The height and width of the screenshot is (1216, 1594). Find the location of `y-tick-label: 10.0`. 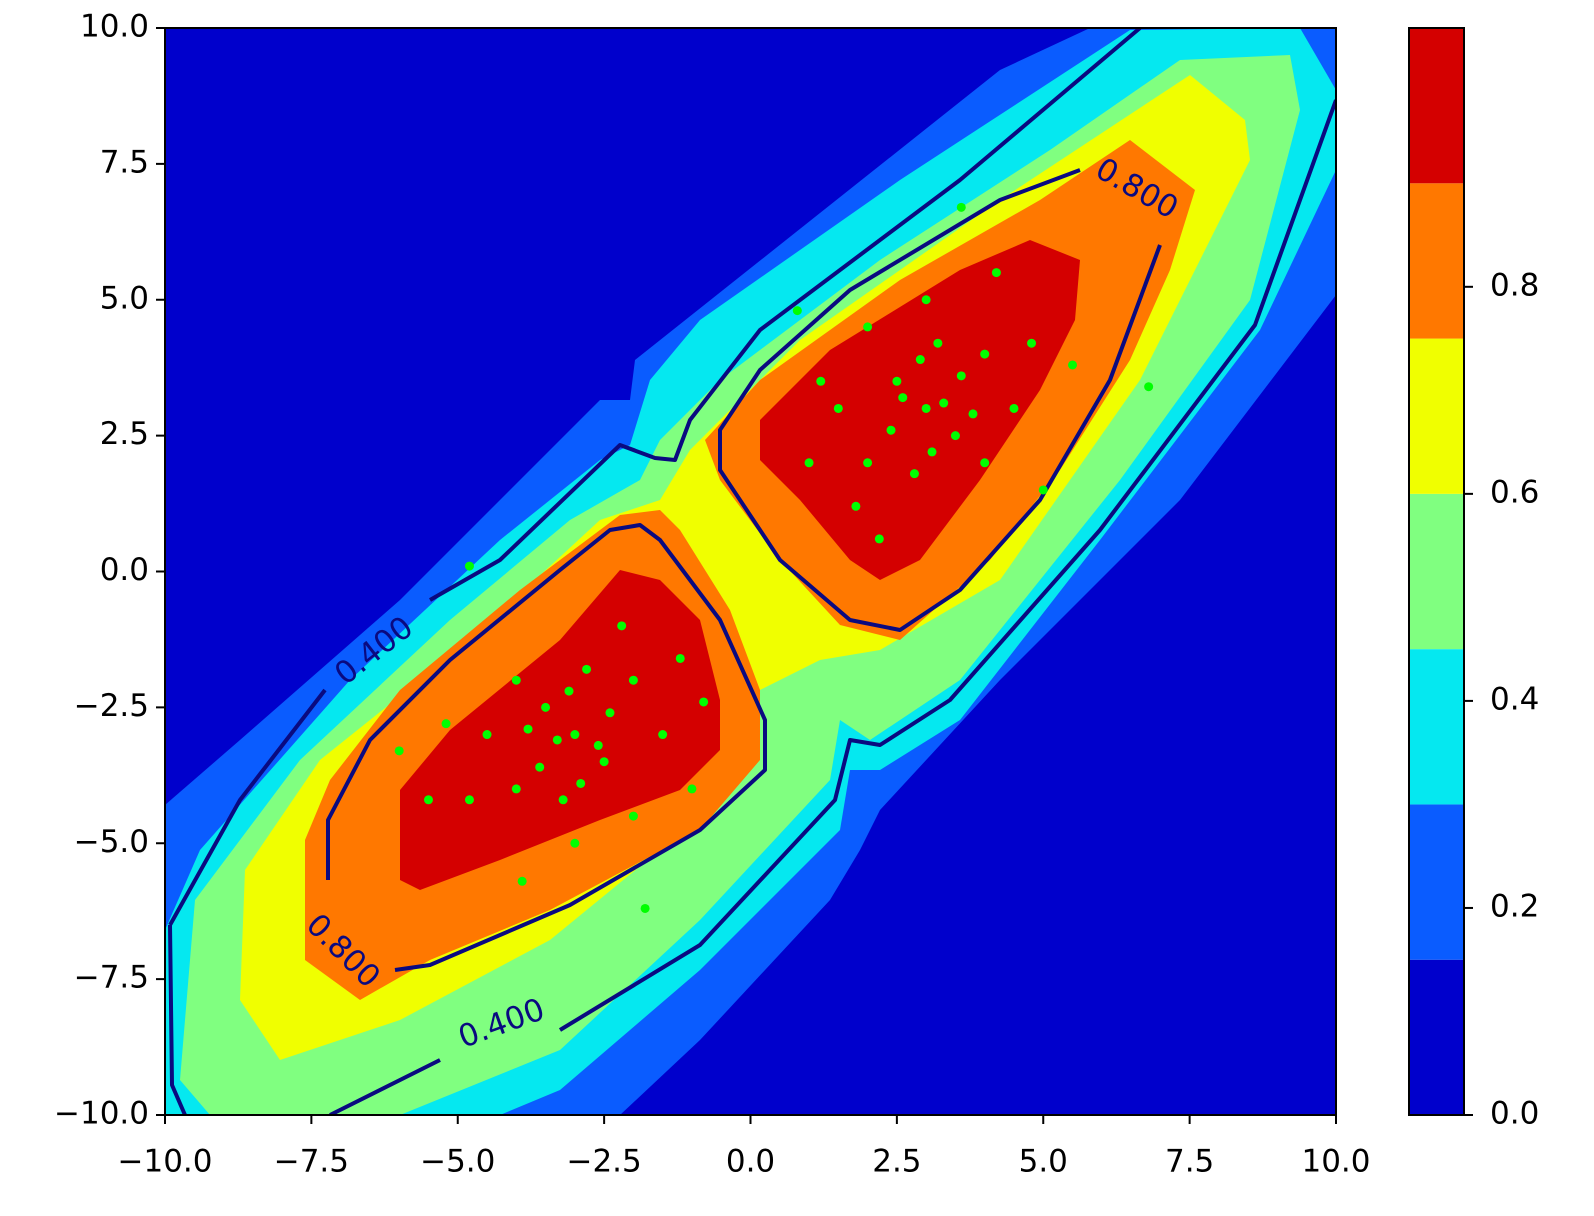

y-tick-label: 10.0 is located at coordinates (114, 27).